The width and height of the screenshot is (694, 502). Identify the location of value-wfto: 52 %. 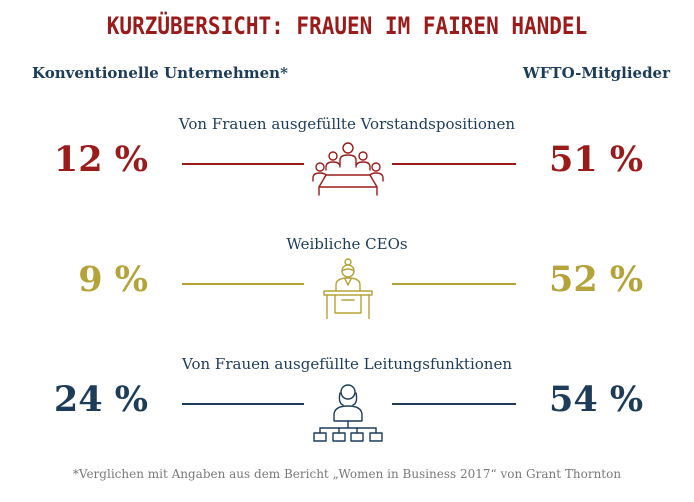
(596, 279).